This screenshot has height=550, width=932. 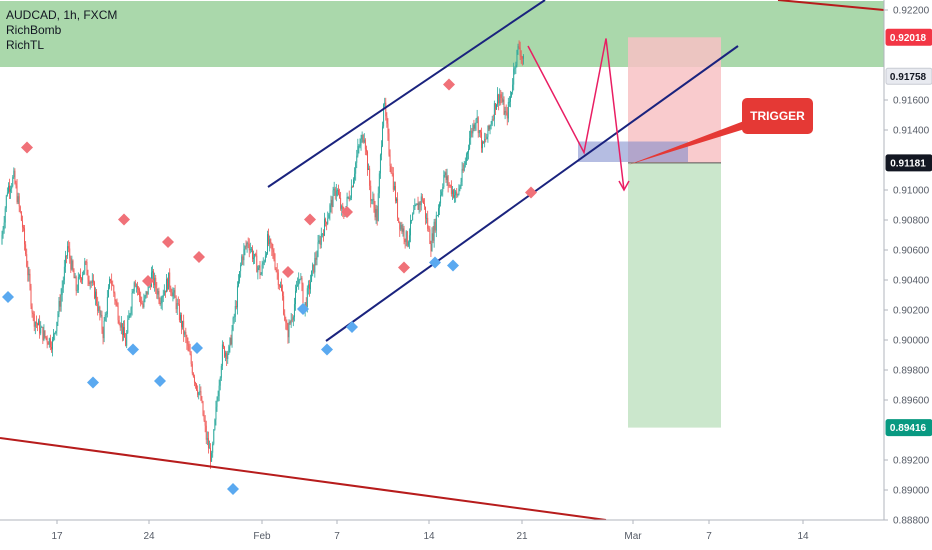 What do you see at coordinates (337, 536) in the screenshot?
I see `time-tick-label: 7` at bounding box center [337, 536].